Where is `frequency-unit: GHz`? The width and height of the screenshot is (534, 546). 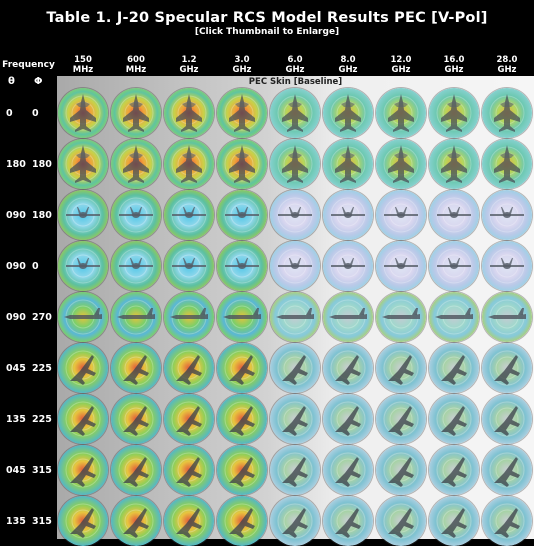
frequency-unit: GHz is located at coordinates (401, 70).